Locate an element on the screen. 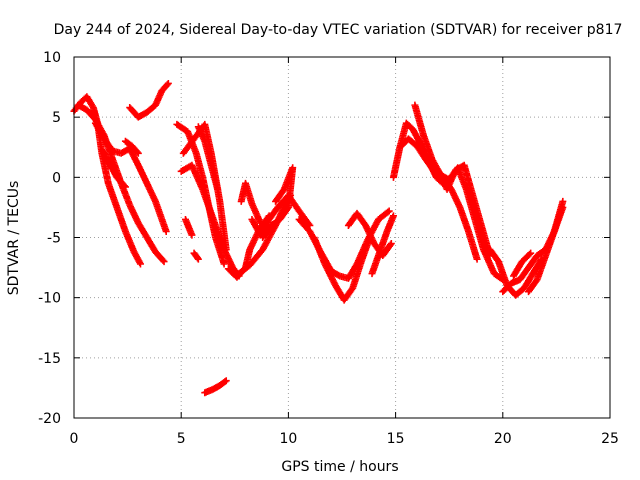  series-t28 is located at coordinates (196, 256).